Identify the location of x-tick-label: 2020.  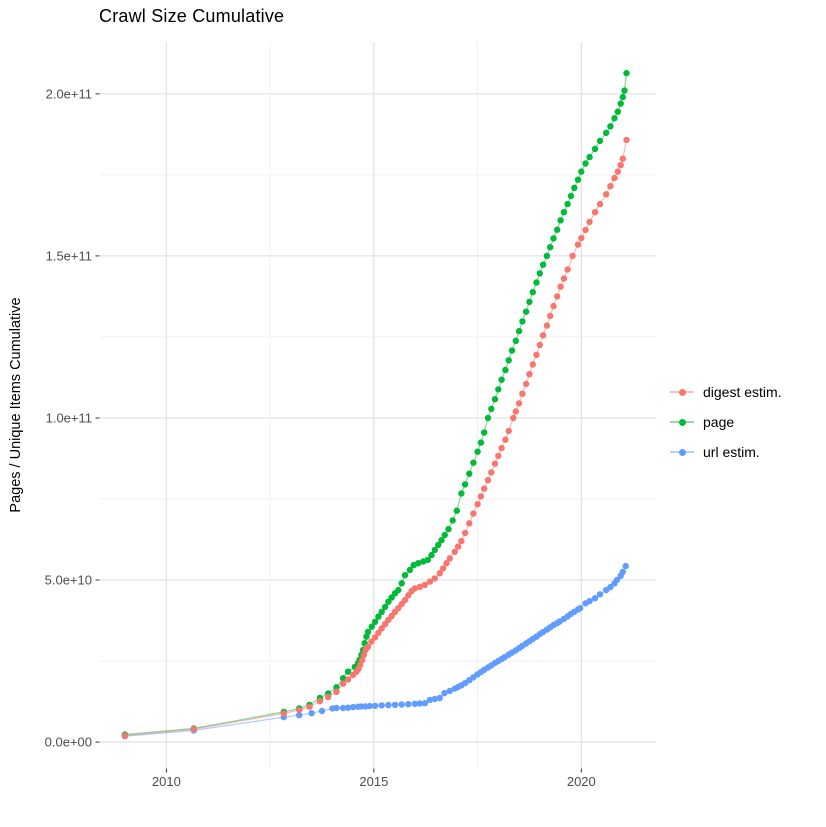
(581, 781).